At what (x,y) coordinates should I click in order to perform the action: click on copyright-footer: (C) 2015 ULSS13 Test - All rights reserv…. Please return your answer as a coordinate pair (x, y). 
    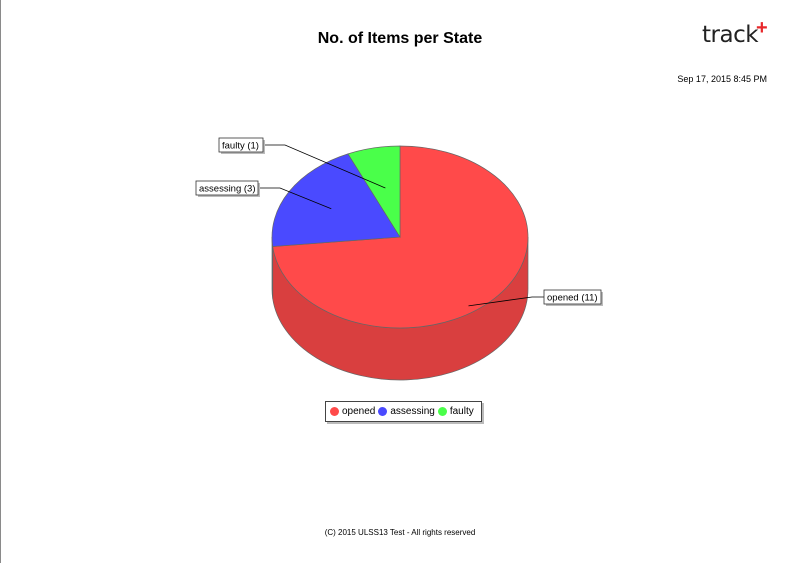
    Looking at the image, I should click on (400, 532).